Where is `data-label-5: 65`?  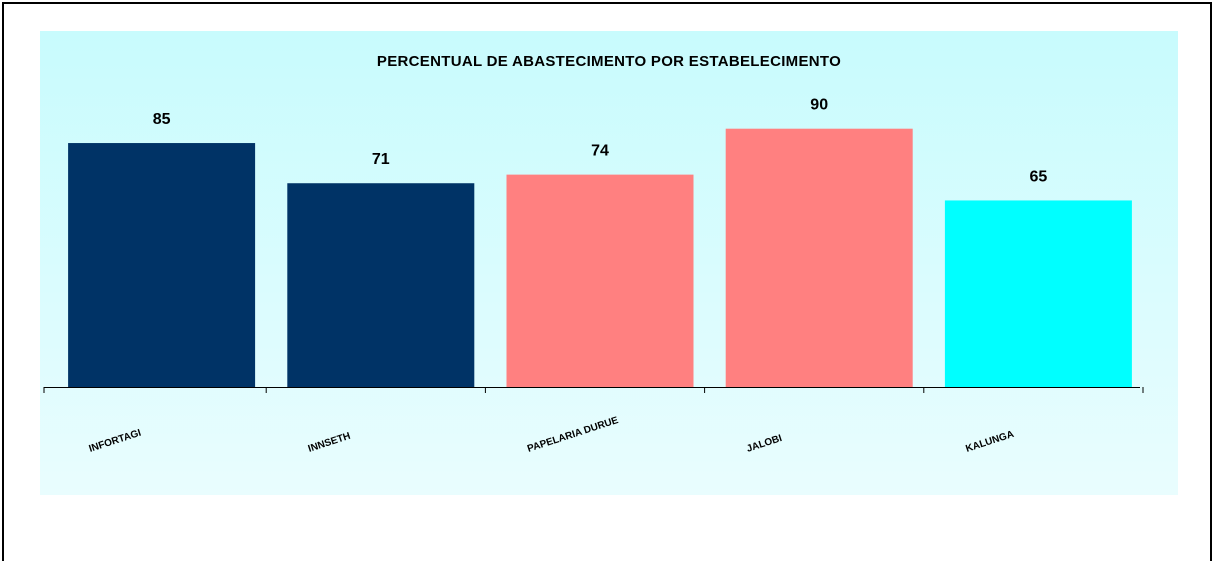
data-label-5: 65 is located at coordinates (1039, 176).